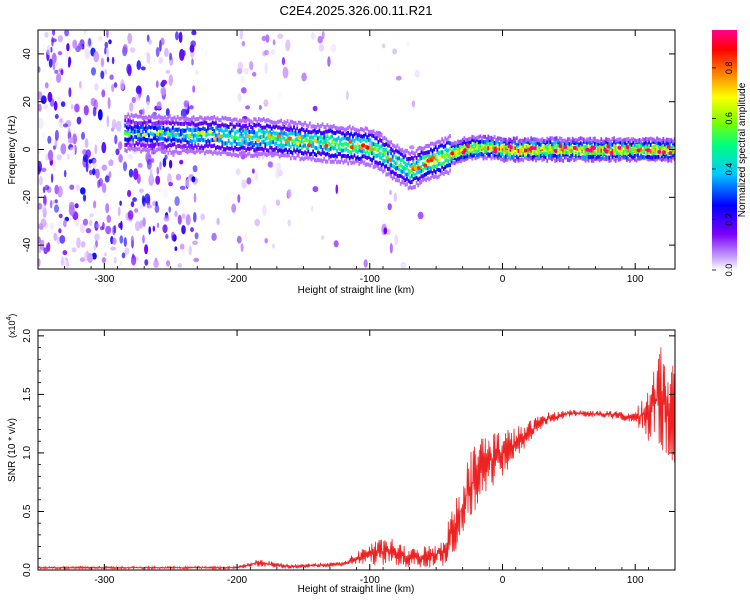 The width and height of the screenshot is (750, 600). What do you see at coordinates (729, 118) in the screenshot?
I see `colorbar-tick-label: 0.6` at bounding box center [729, 118].